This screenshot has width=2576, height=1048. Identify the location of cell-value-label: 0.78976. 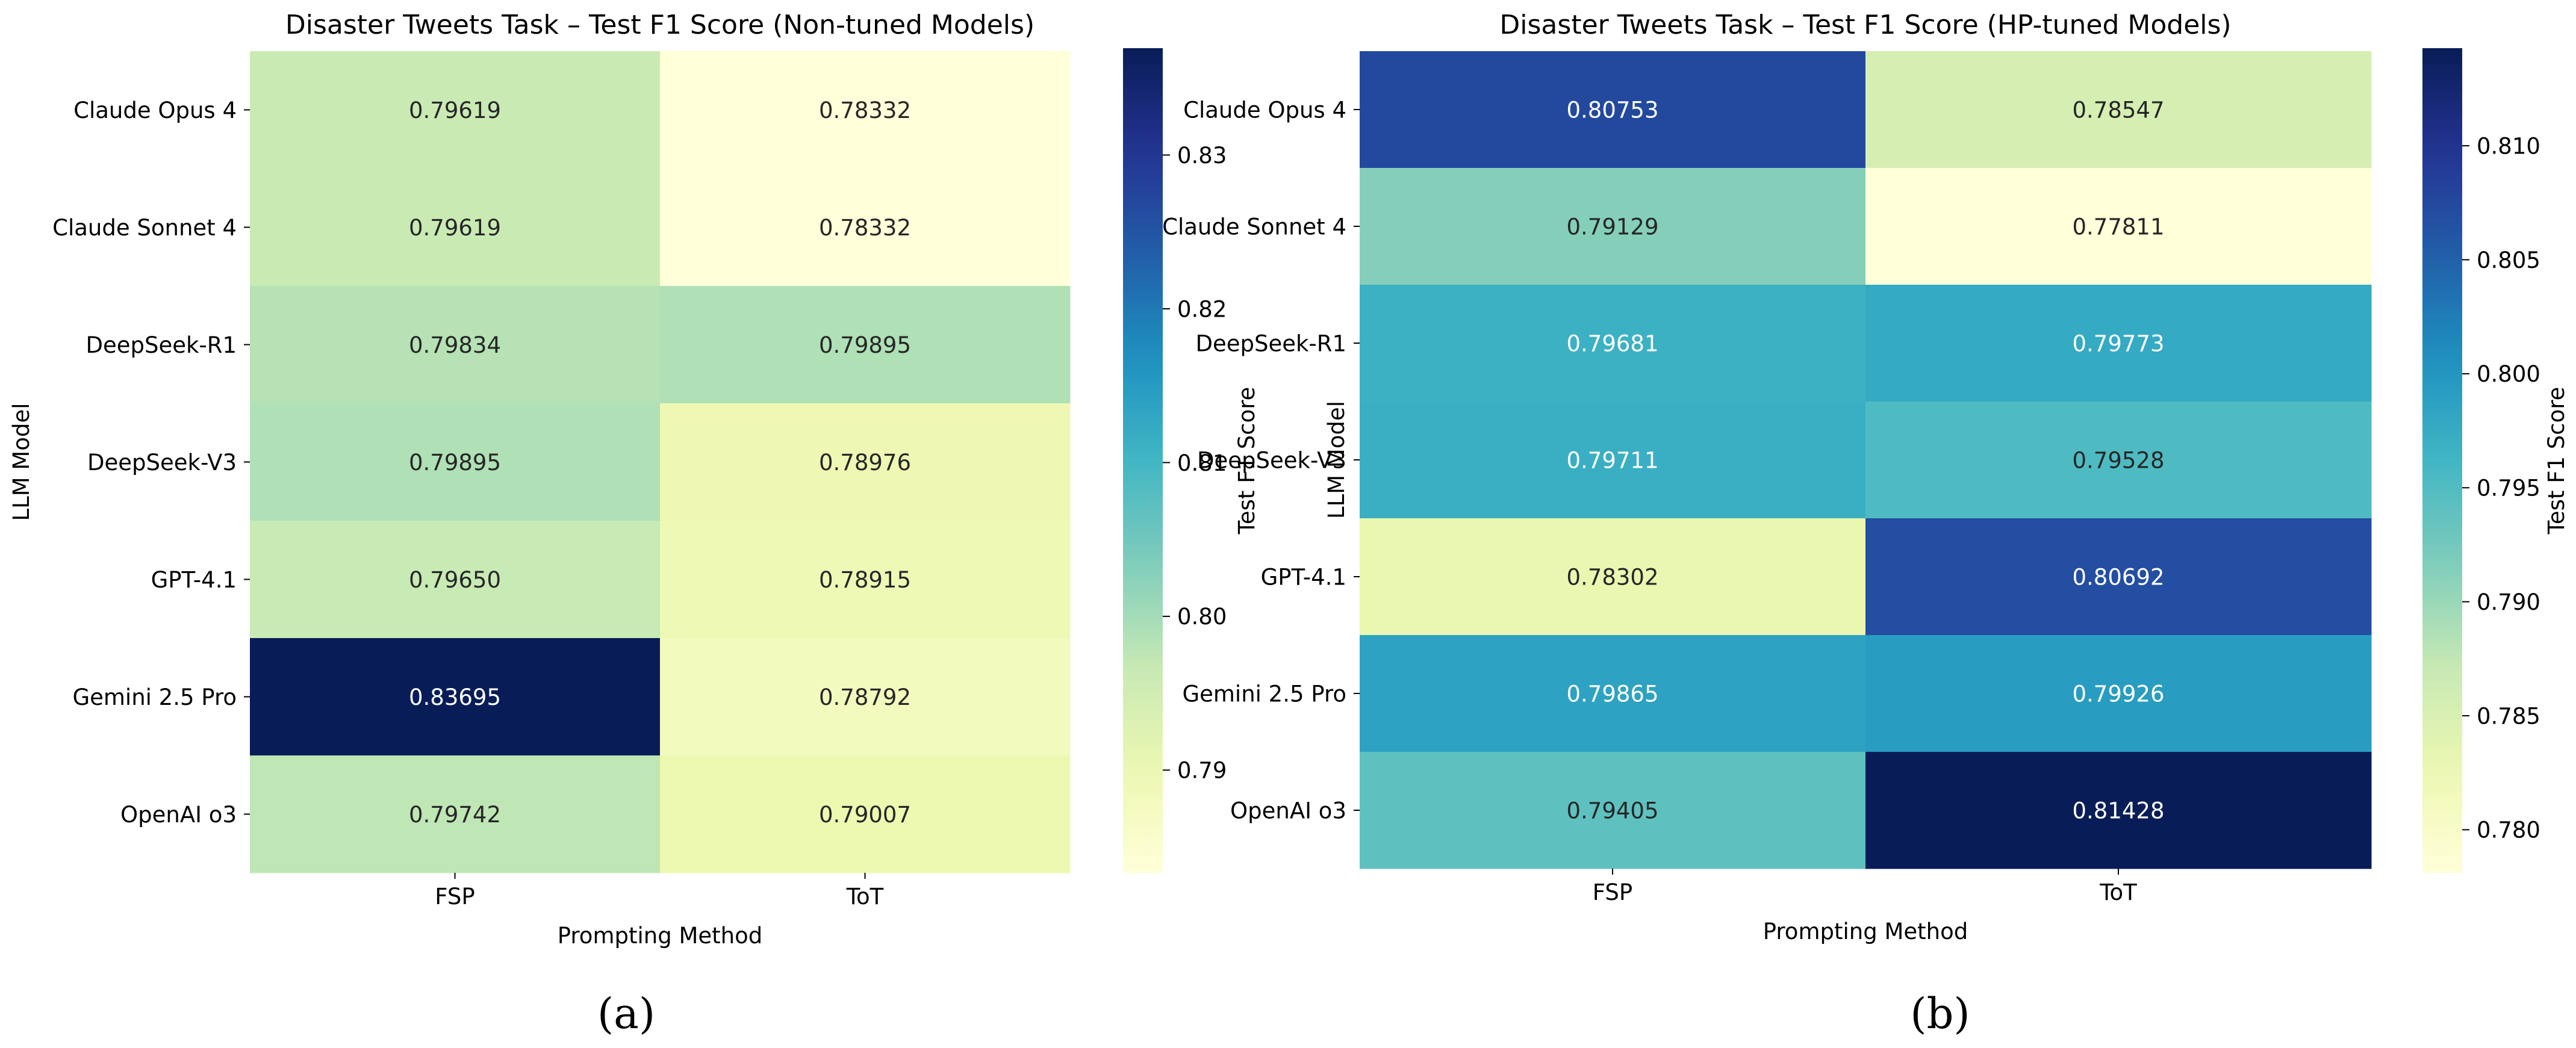
(865, 463).